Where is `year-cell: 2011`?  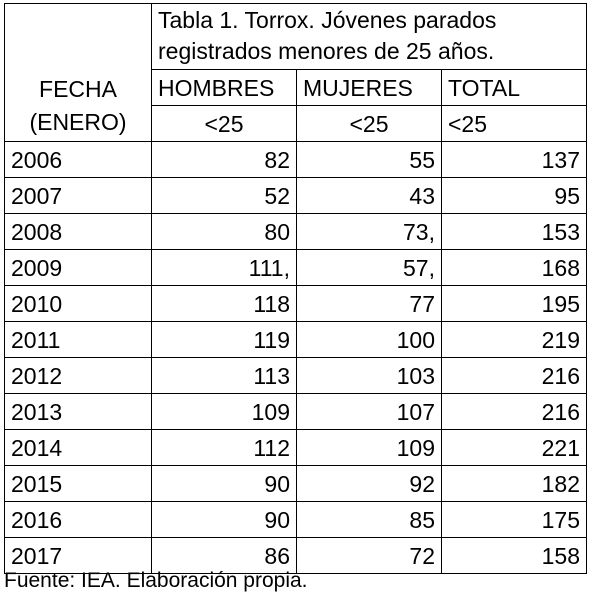 year-cell: 2011 is located at coordinates (78, 339).